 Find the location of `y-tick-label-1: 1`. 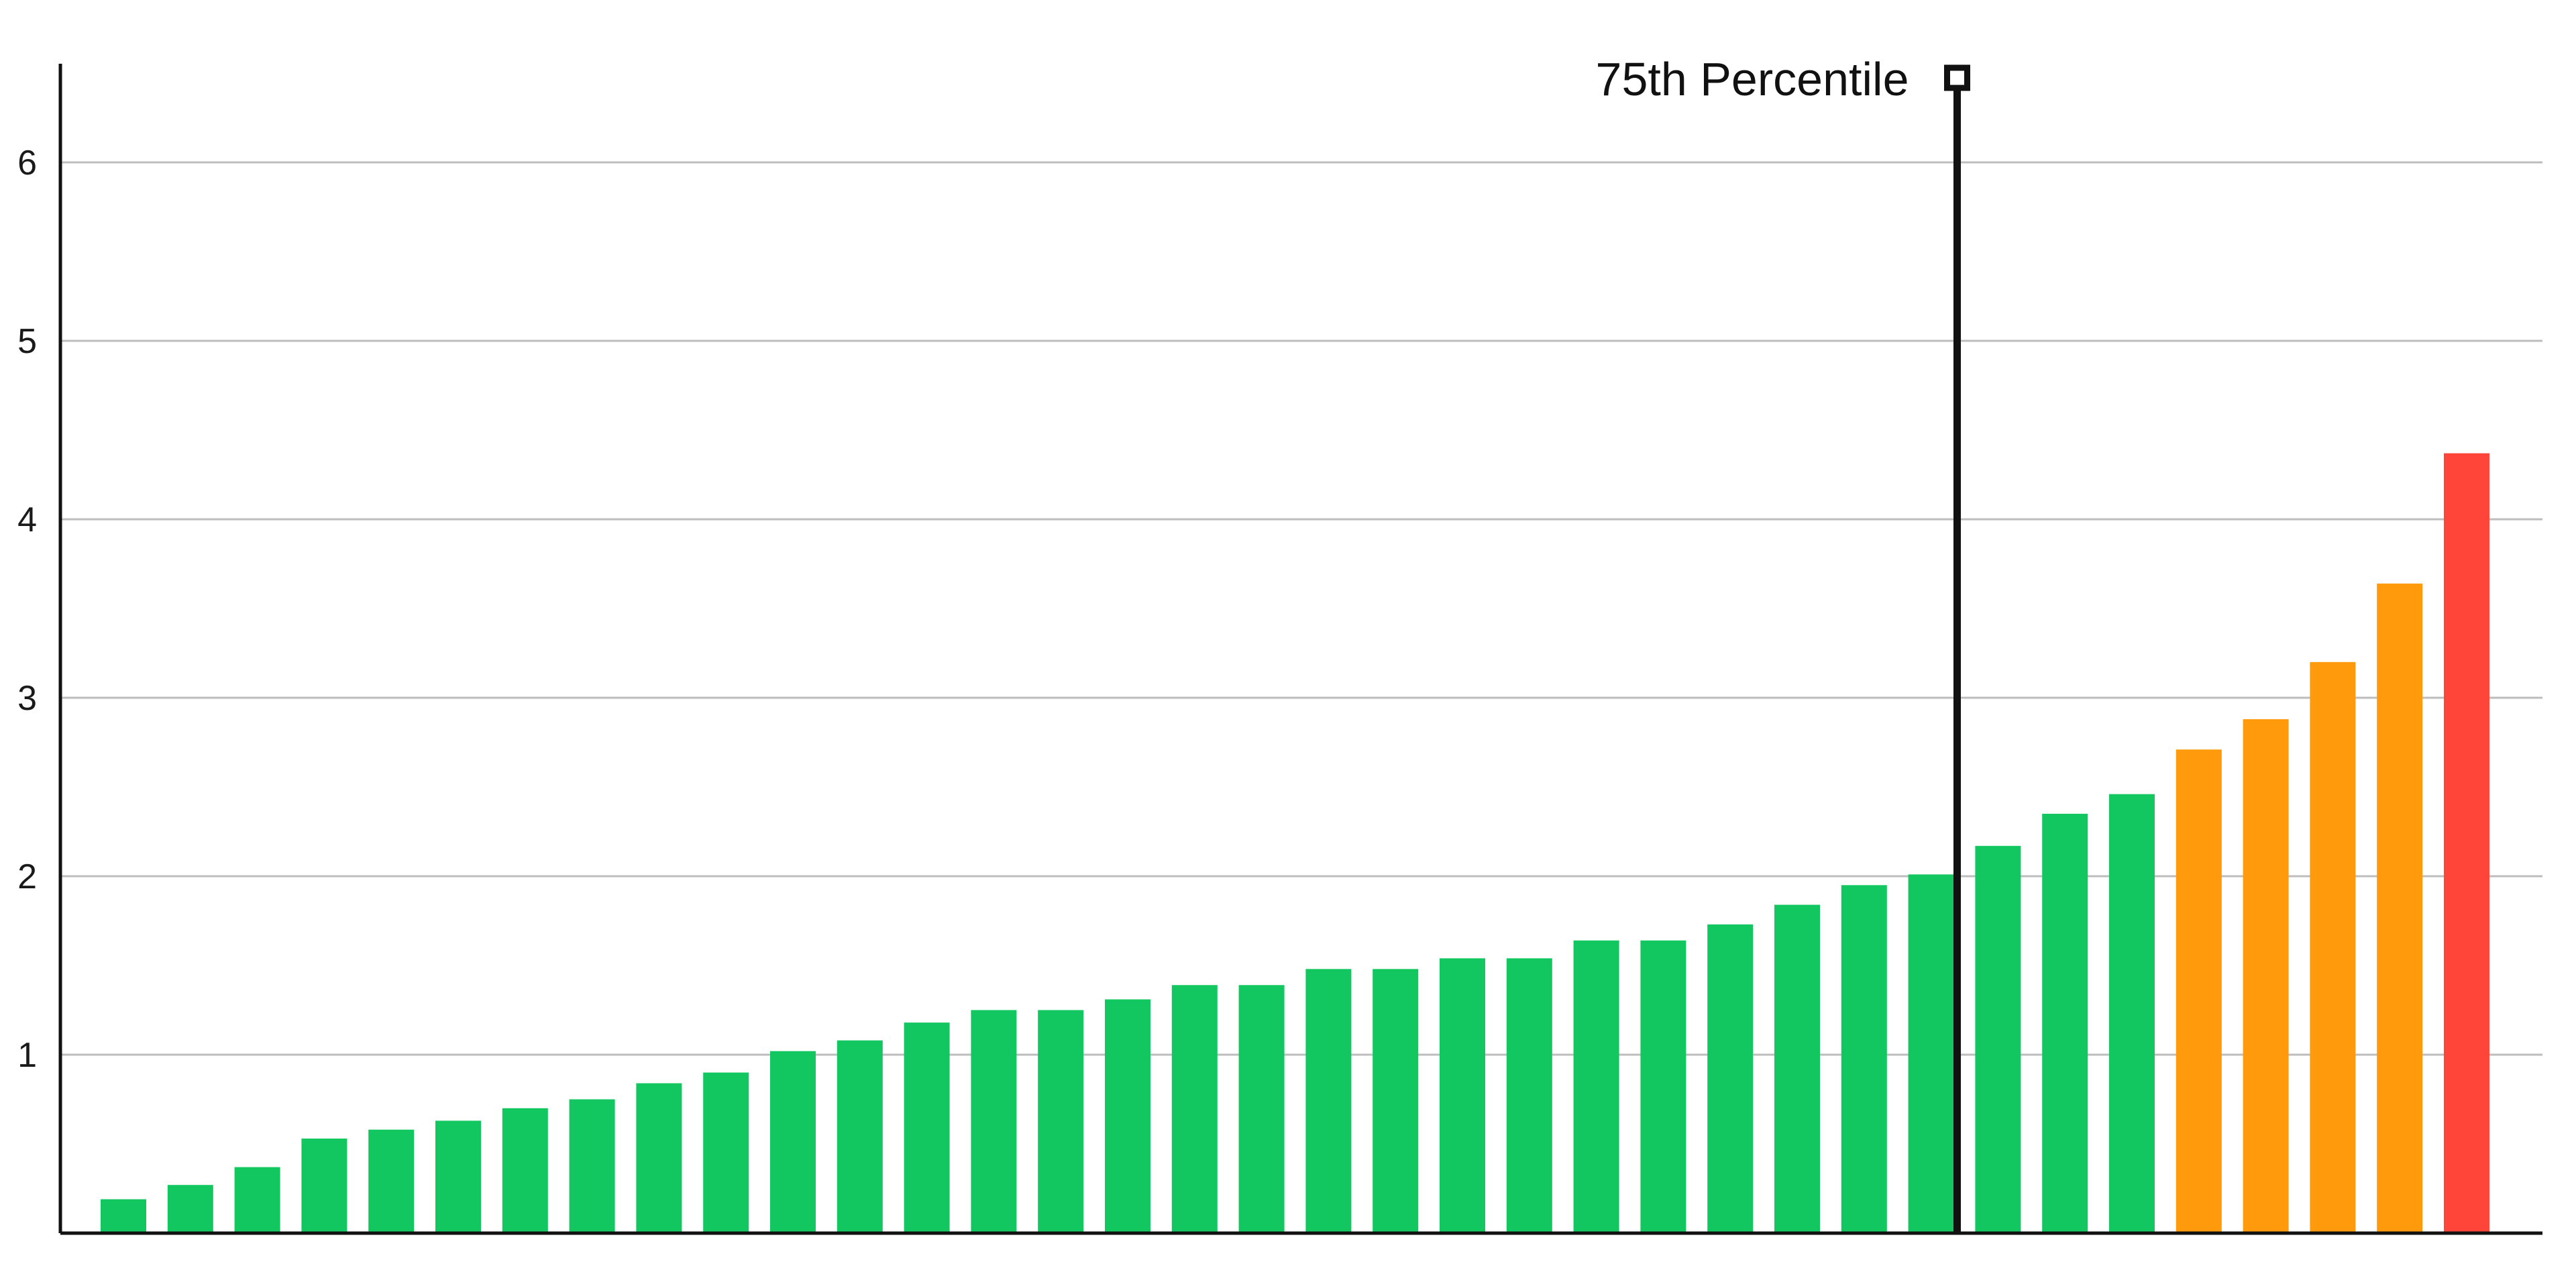

y-tick-label-1: 1 is located at coordinates (27, 1055).